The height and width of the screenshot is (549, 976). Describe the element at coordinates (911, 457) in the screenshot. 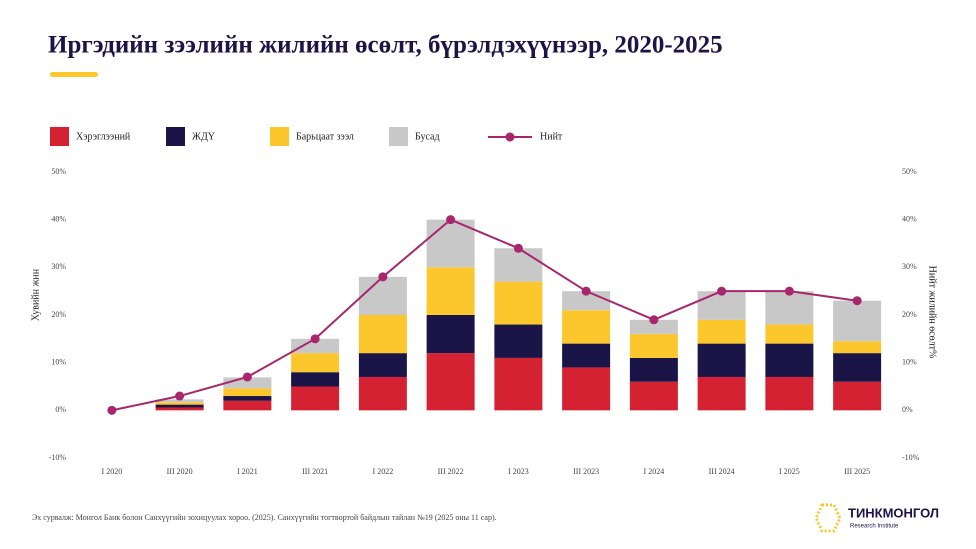

I see `y2-tick-label: -10%` at that location.